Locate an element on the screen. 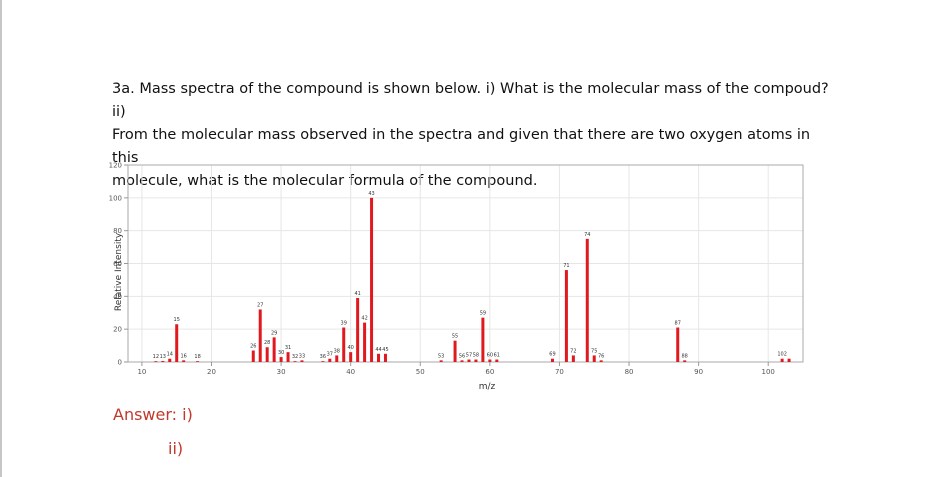 This screenshot has height=477, width=946. peak-label-53: 53 is located at coordinates (441, 356).